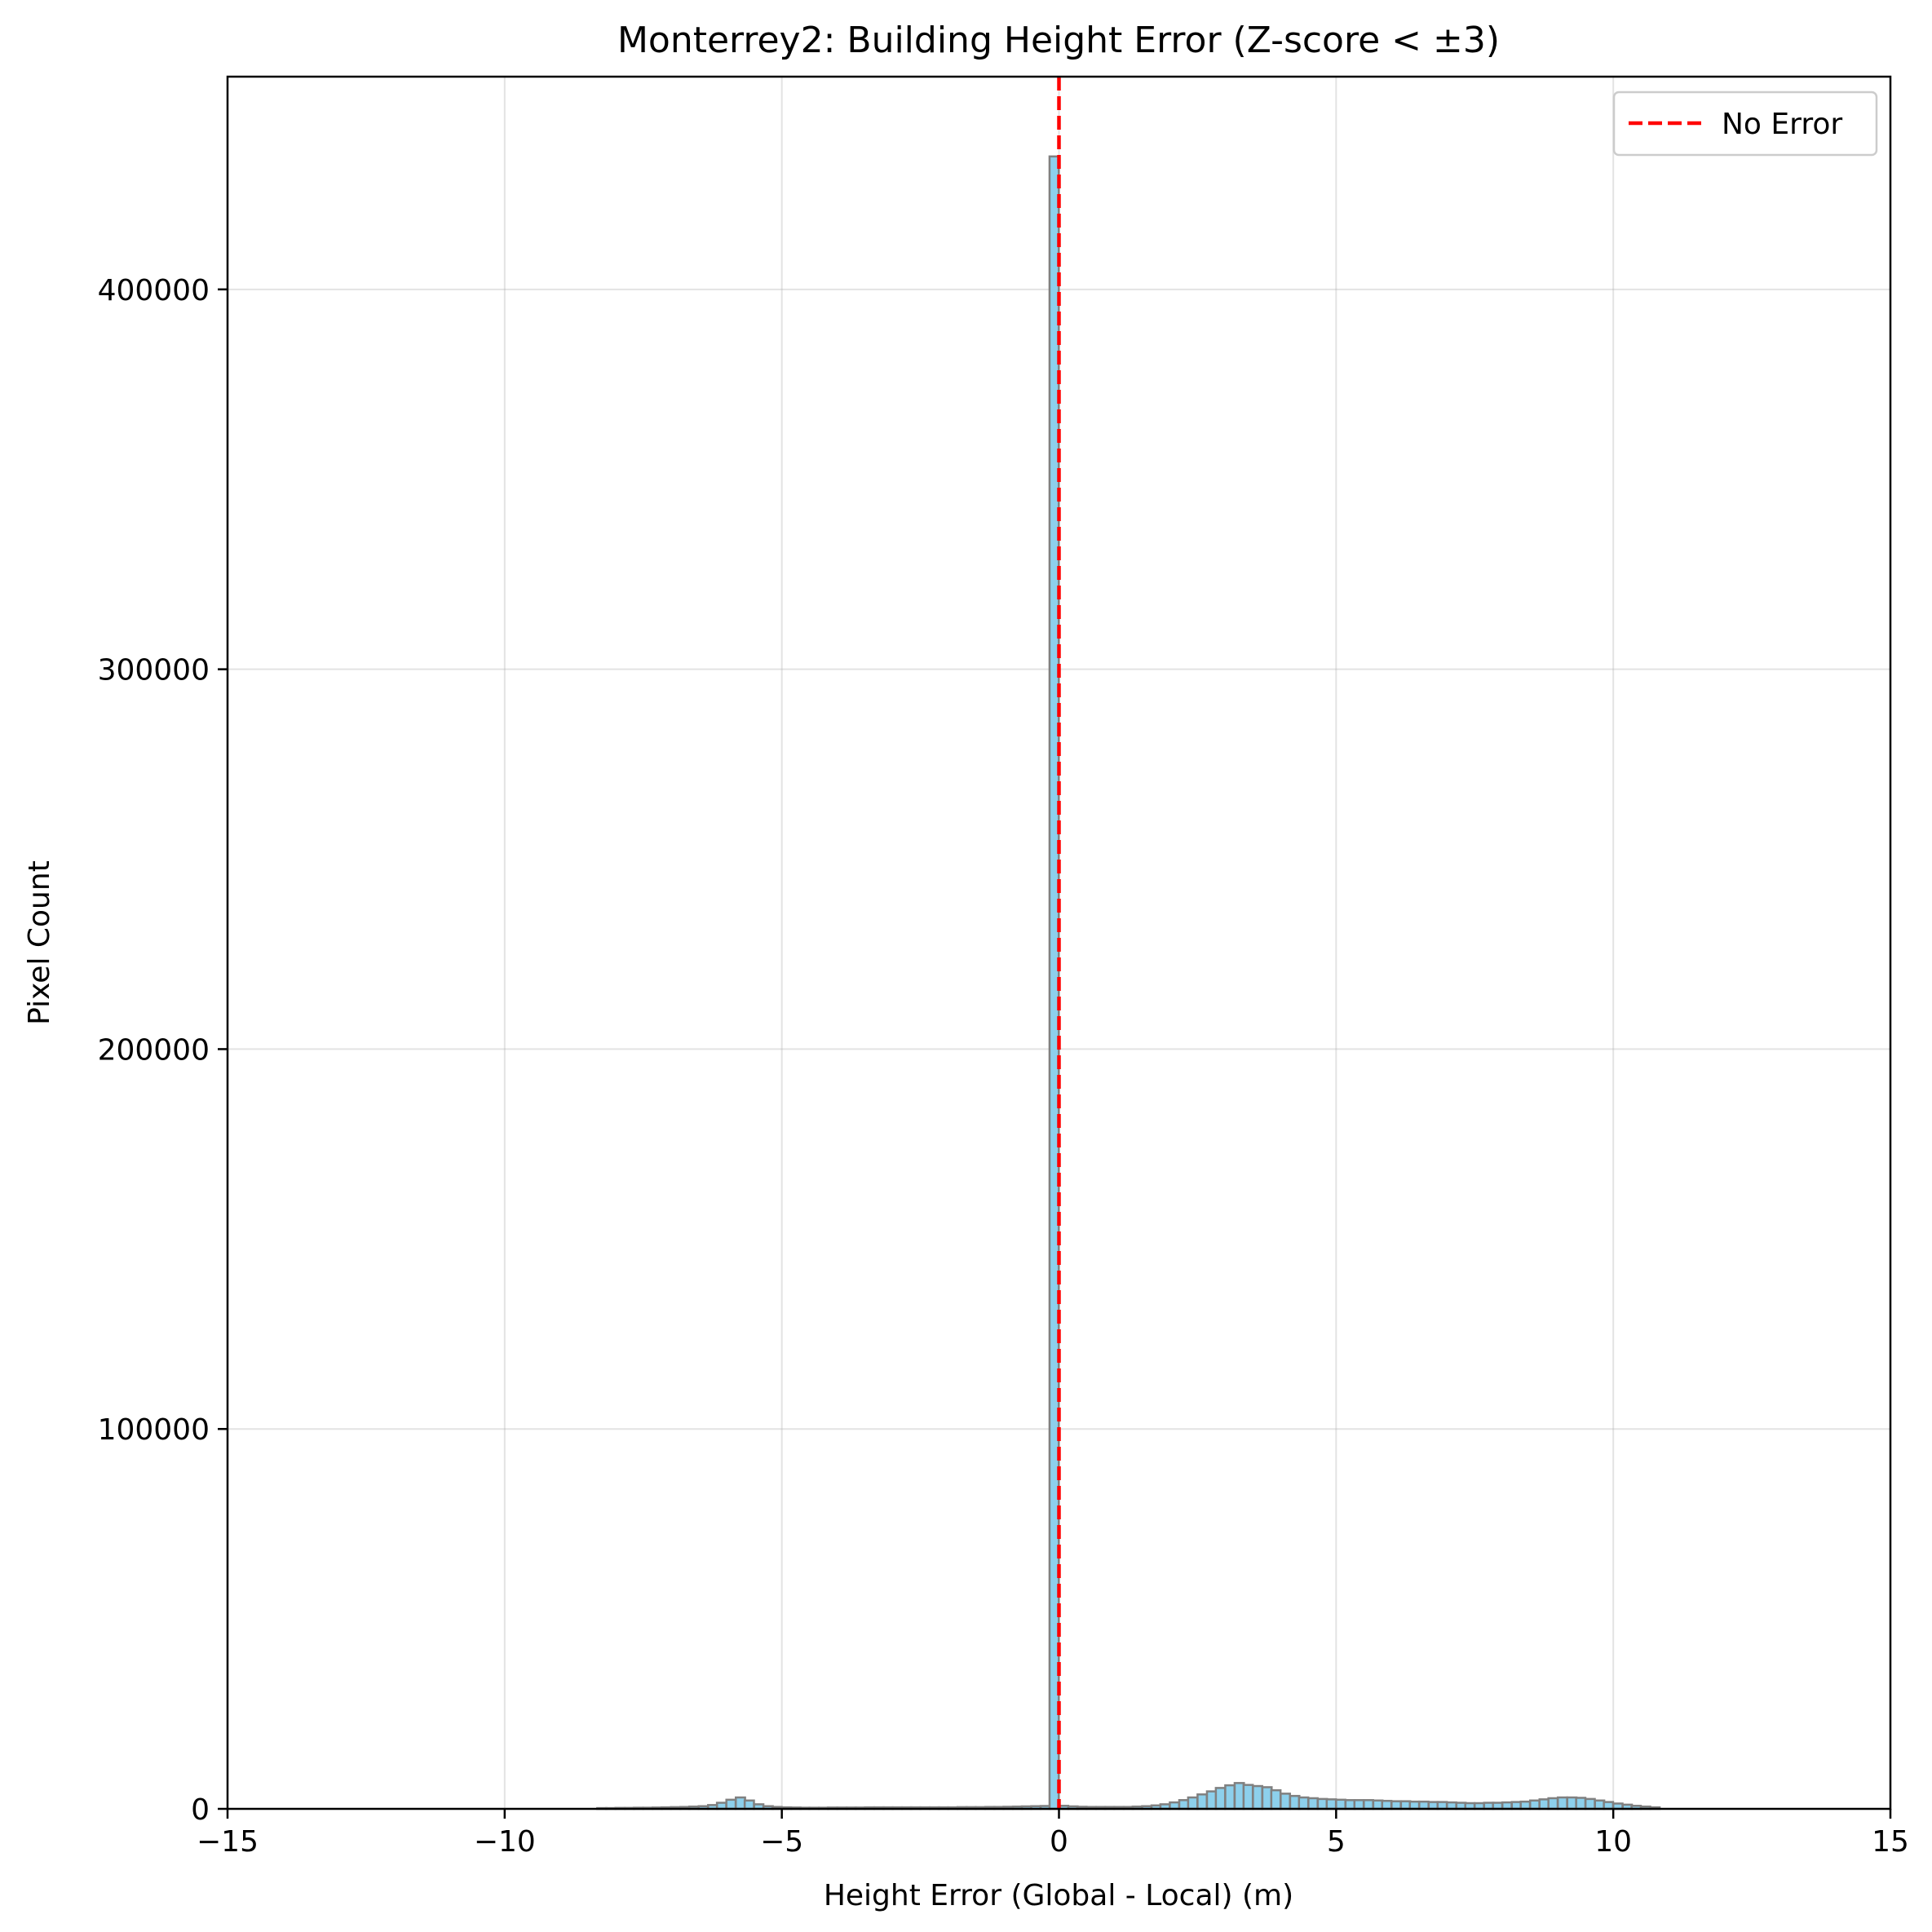 Image resolution: width=1932 pixels, height=1932 pixels. What do you see at coordinates (505, 1842) in the screenshot?
I see `x-tick-label: −10` at bounding box center [505, 1842].